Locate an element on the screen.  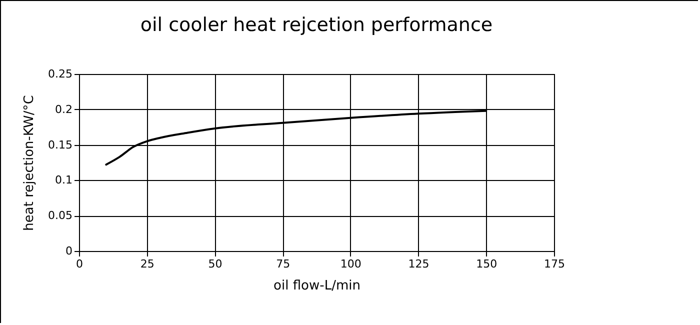
y-tick-label: 0.25 is located at coordinates (60, 74).